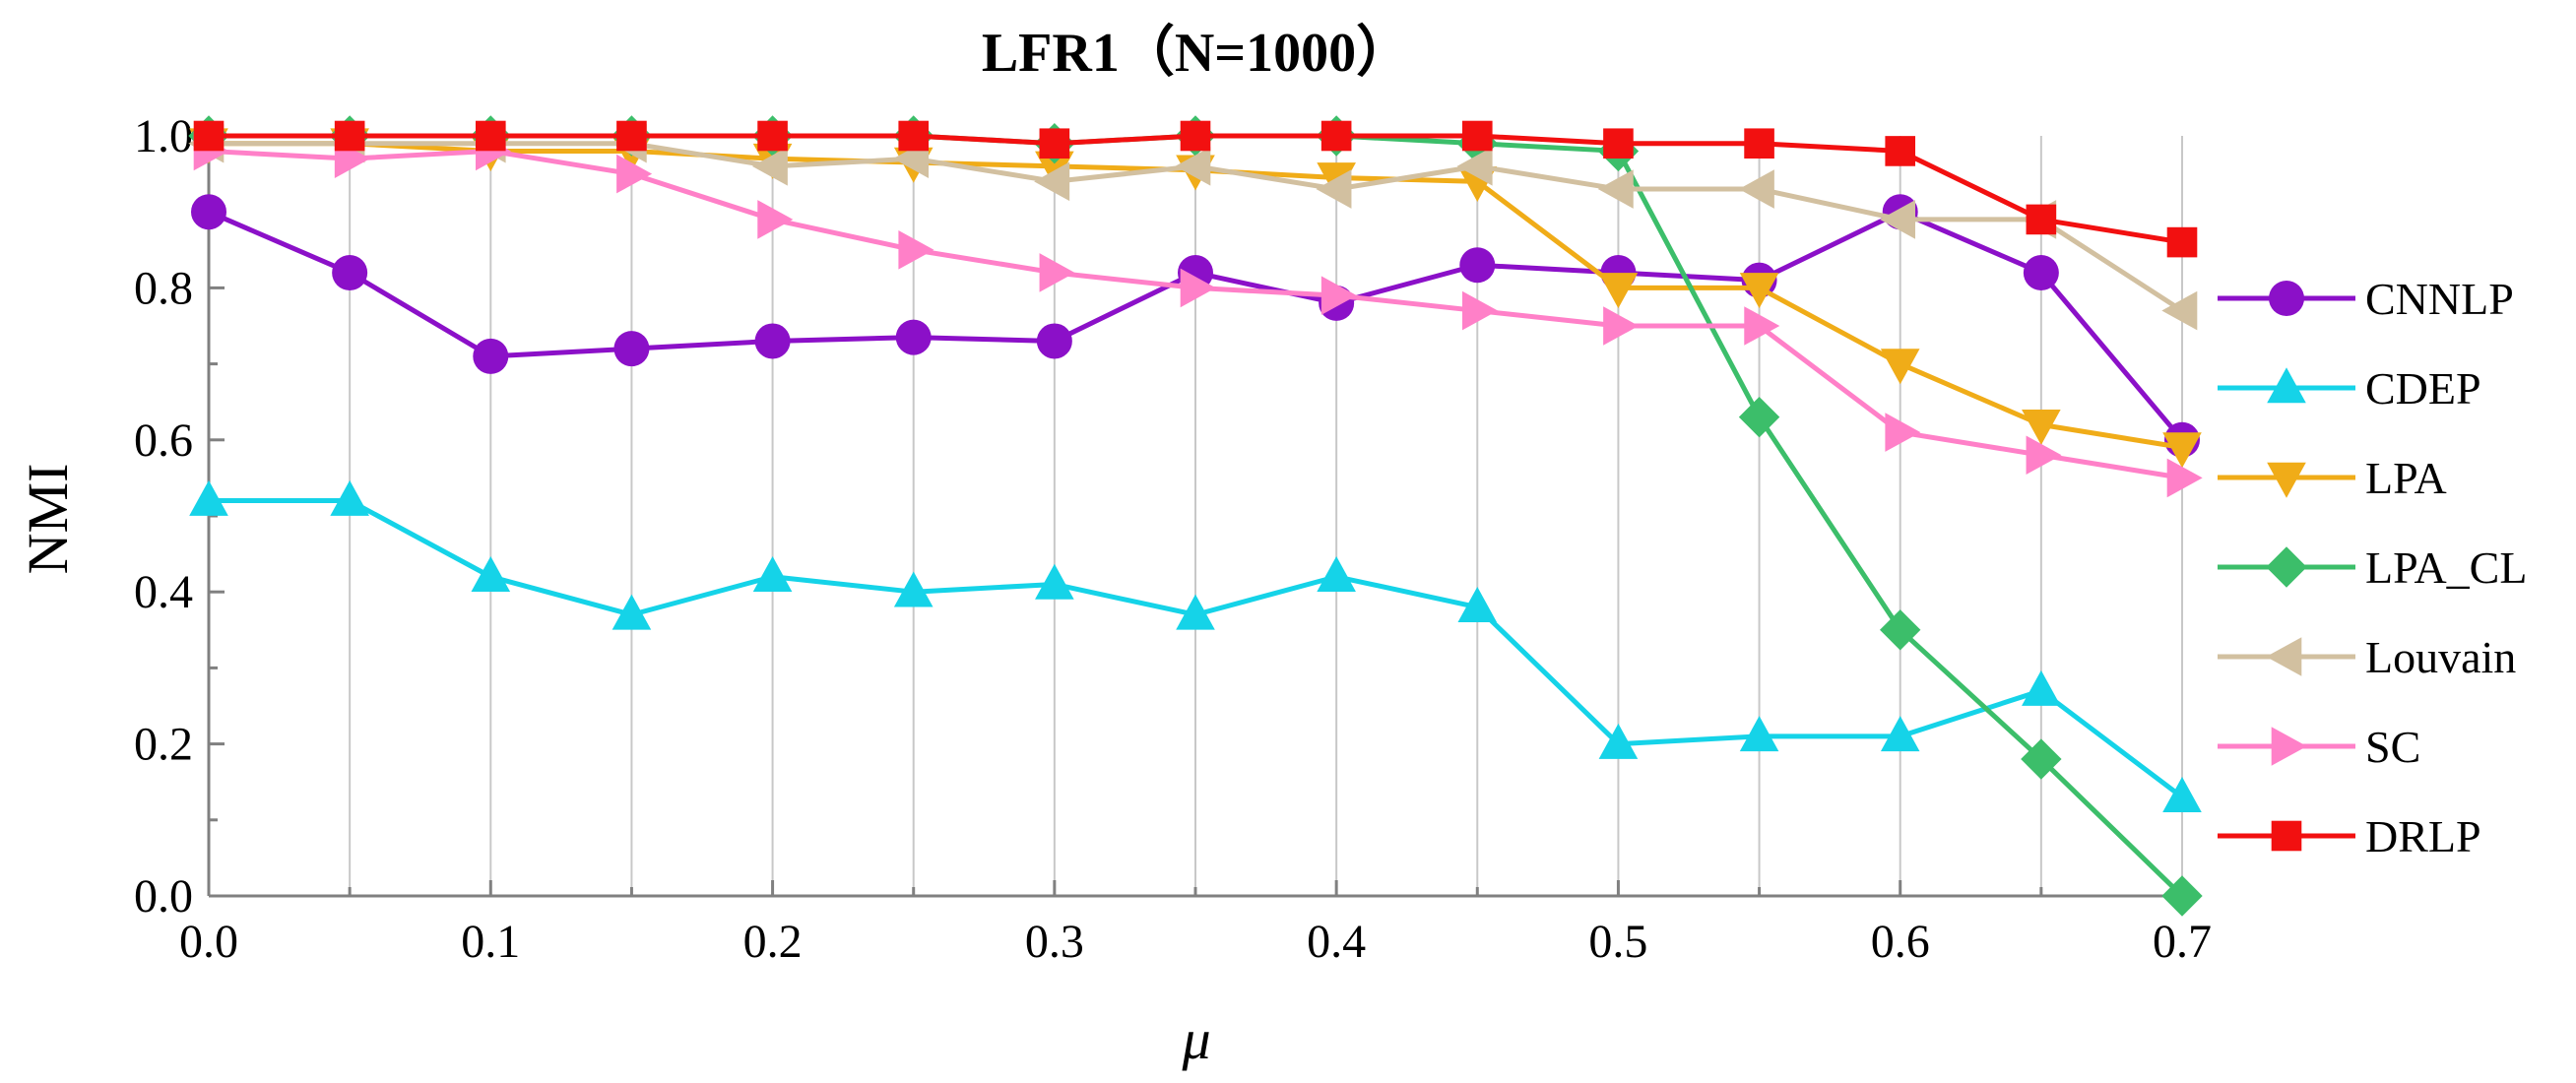 The height and width of the screenshot is (1083, 2576). What do you see at coordinates (2392, 747) in the screenshot?
I see `legend-label: SC` at bounding box center [2392, 747].